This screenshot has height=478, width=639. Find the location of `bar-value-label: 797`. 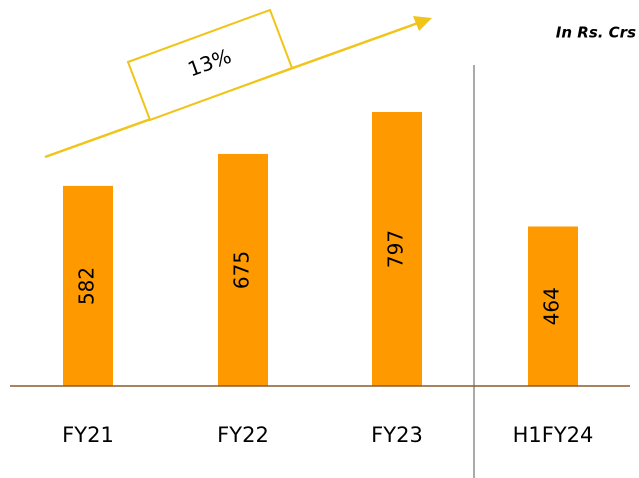

bar-value-label: 797 is located at coordinates (396, 249).